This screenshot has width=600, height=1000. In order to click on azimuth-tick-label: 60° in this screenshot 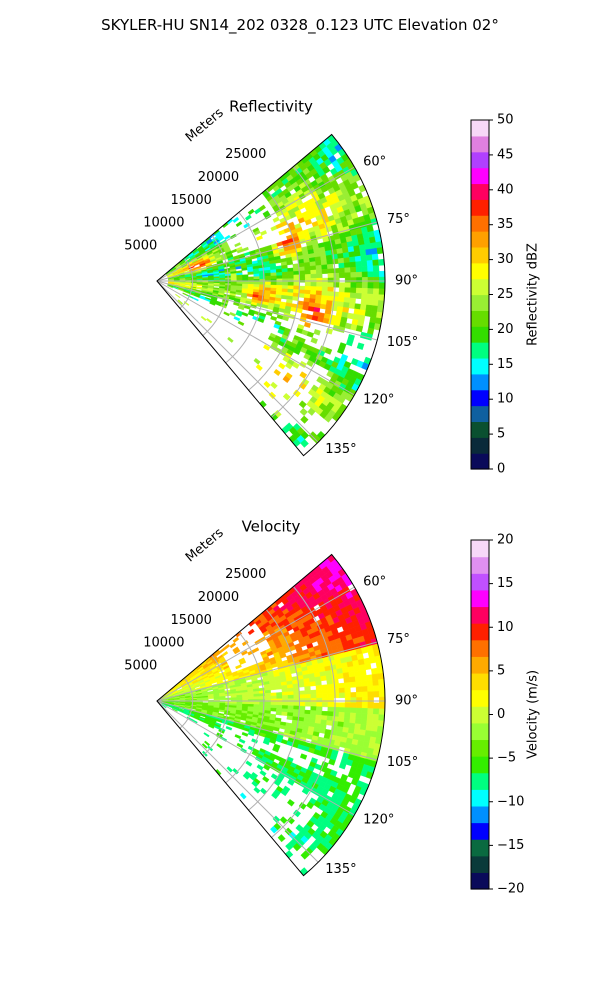, I will do `click(374, 582)`.